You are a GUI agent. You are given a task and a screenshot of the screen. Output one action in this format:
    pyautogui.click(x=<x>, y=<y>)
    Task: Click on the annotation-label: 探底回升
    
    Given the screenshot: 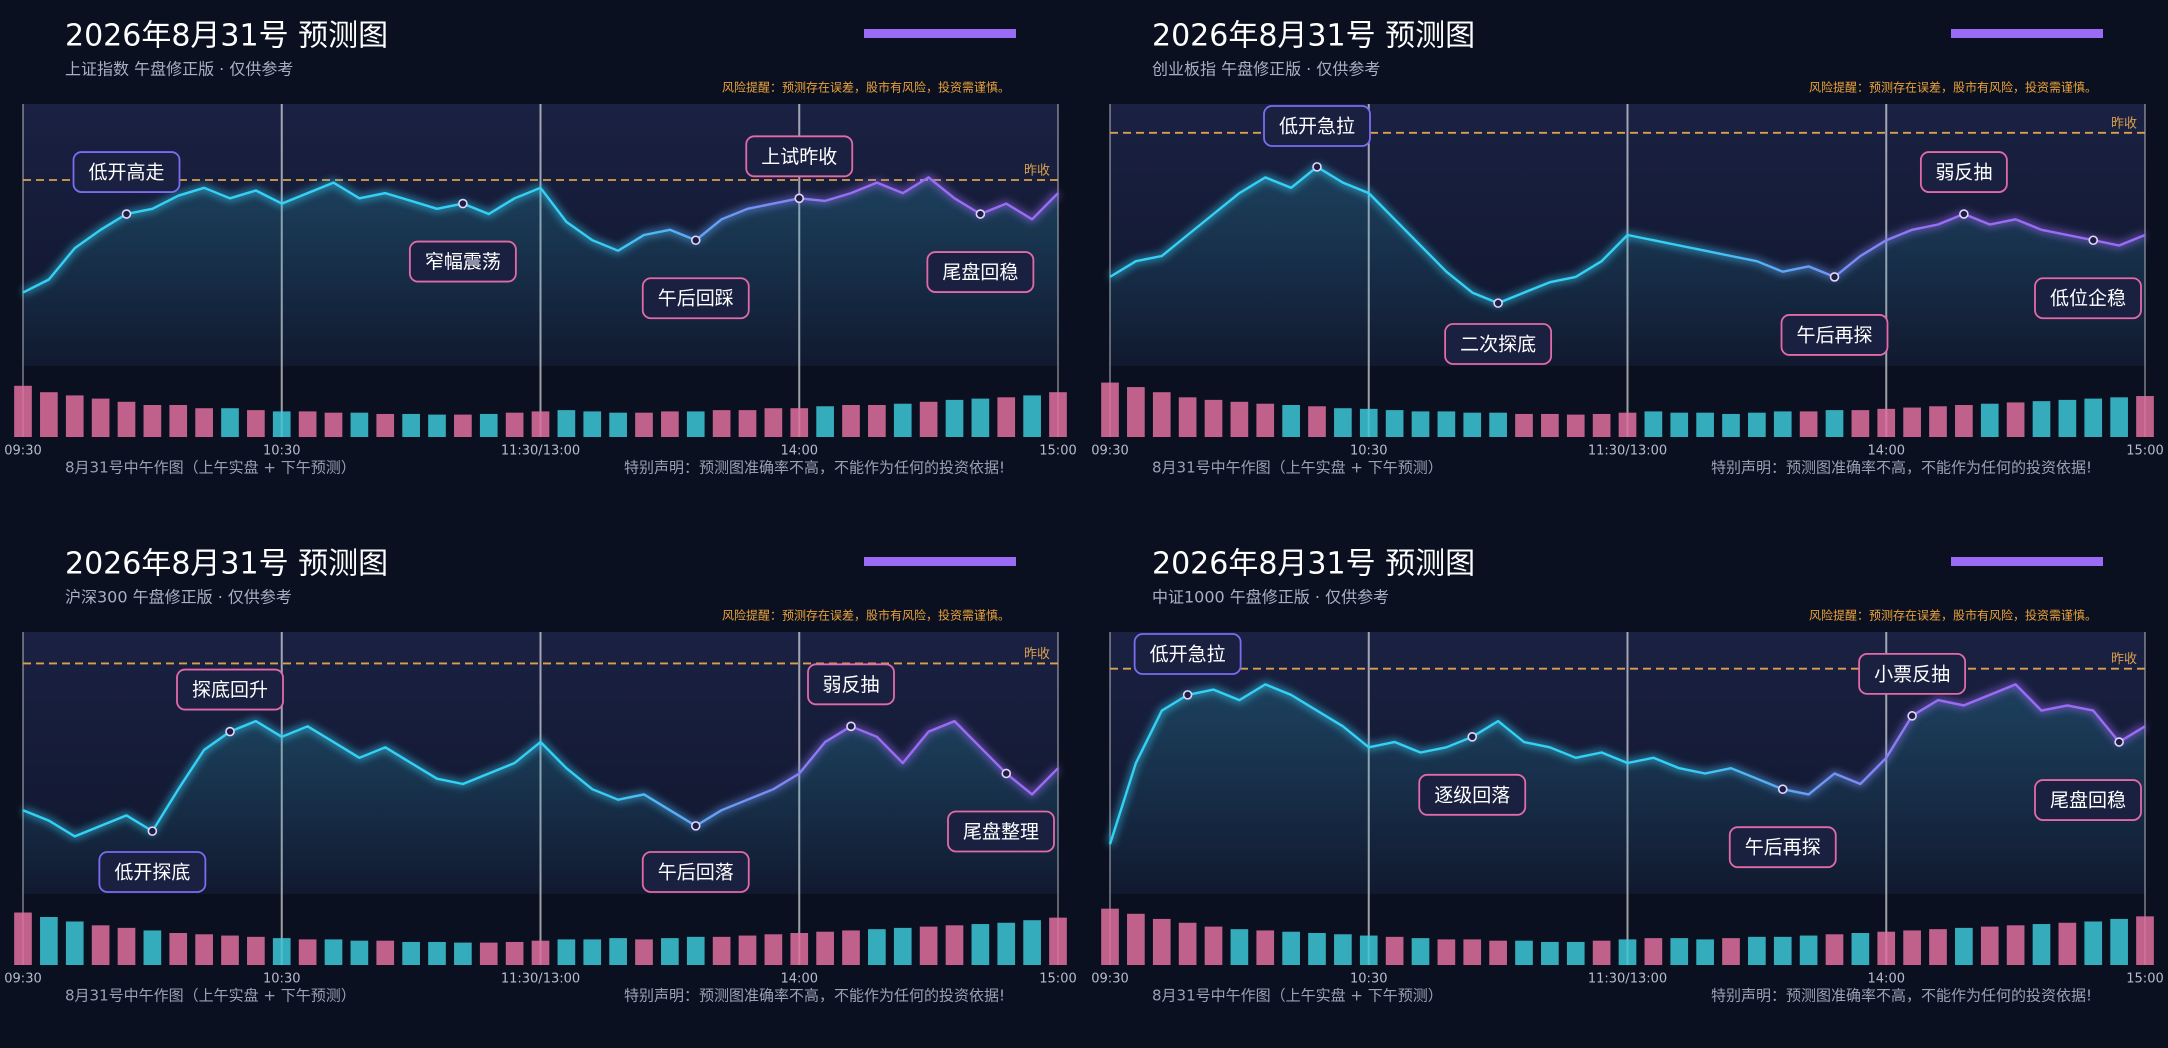 What is the action you would take?
    pyautogui.click(x=230, y=690)
    